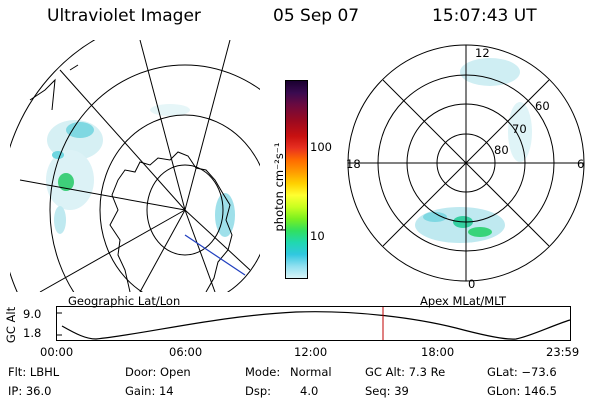 This screenshot has width=600, height=400. I want to click on x-tick-1800: 18:00, so click(438, 352).